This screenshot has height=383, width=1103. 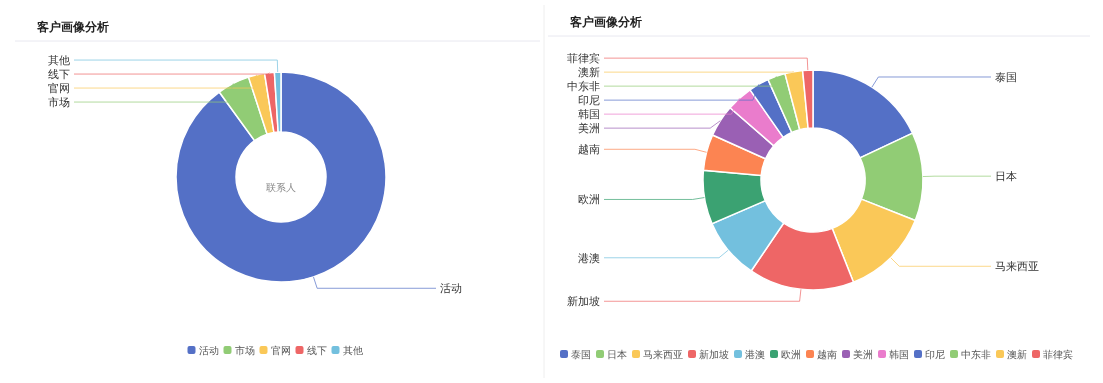 What do you see at coordinates (583, 59) in the screenshot?
I see `slice-label: 菲律宾` at bounding box center [583, 59].